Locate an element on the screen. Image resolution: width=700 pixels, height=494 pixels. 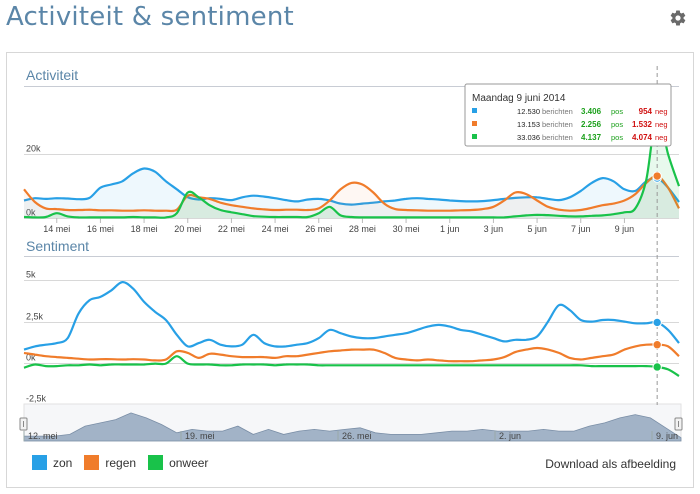
tooltip-neg-regen: 1.532 is located at coordinates (642, 124).